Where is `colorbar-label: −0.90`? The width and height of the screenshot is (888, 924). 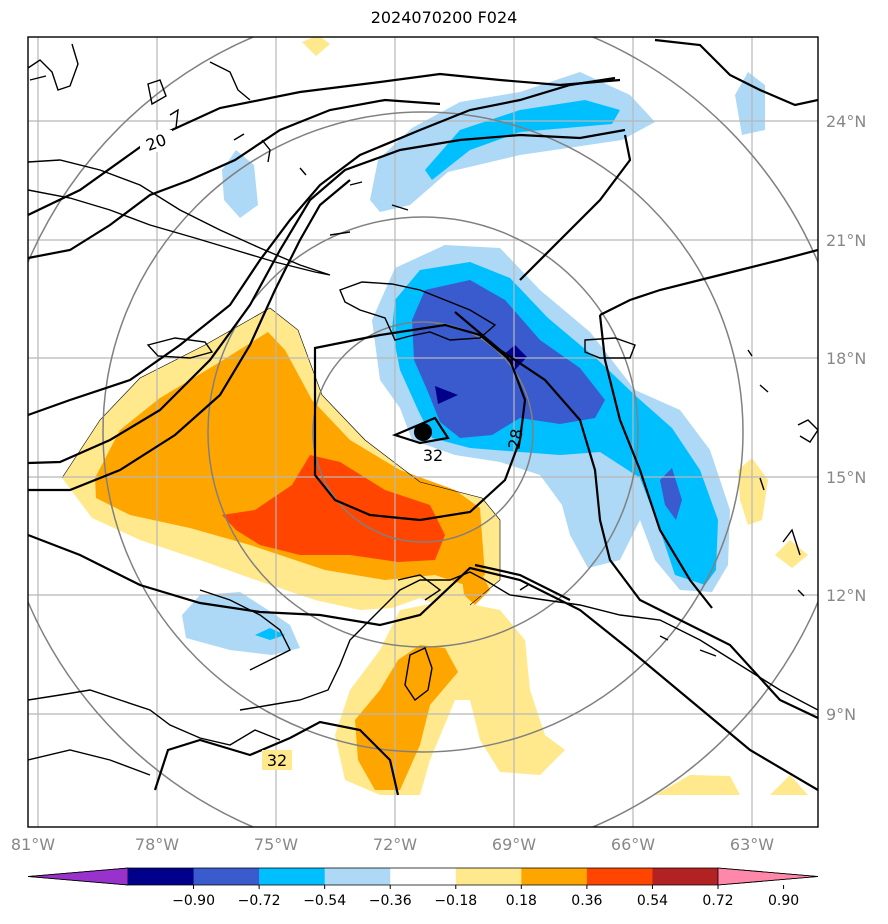
colorbar-label: −0.90 is located at coordinates (193, 901).